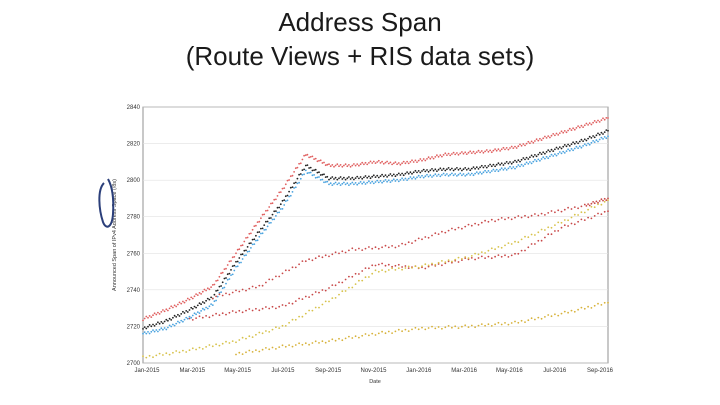 Image resolution: width=720 pixels, height=405 pixels. I want to click on title-line-1: Address Span, so click(360, 22).